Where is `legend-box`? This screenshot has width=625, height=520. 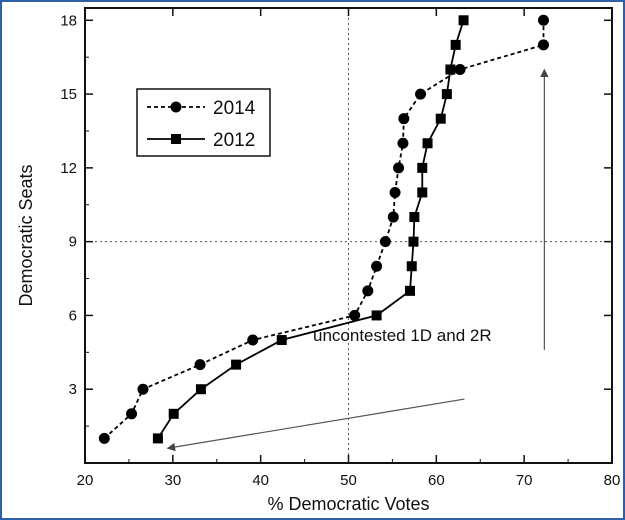
legend-box is located at coordinates (203, 122).